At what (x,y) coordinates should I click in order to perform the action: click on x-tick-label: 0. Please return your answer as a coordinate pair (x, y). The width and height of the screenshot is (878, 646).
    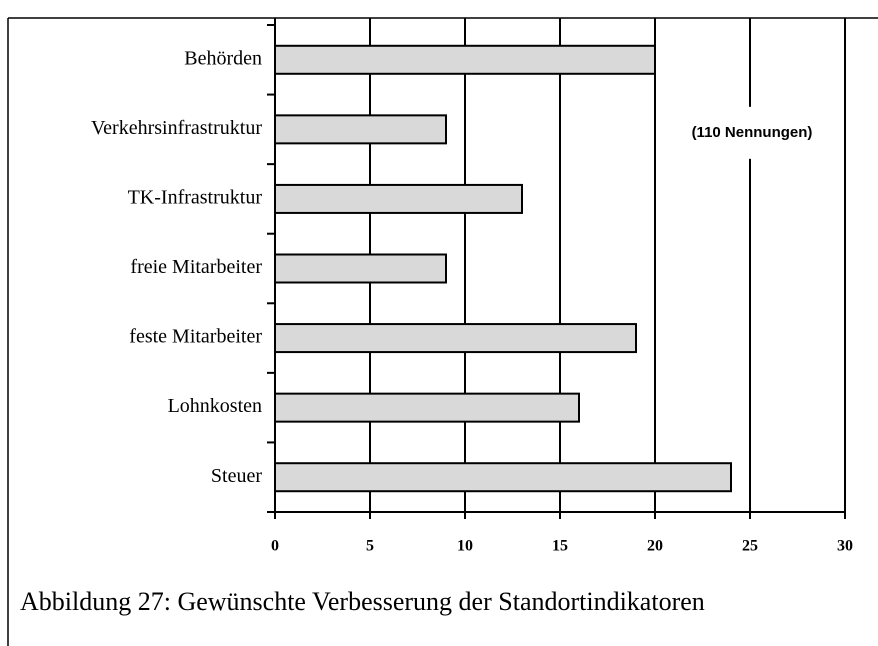
    Looking at the image, I should click on (275, 546).